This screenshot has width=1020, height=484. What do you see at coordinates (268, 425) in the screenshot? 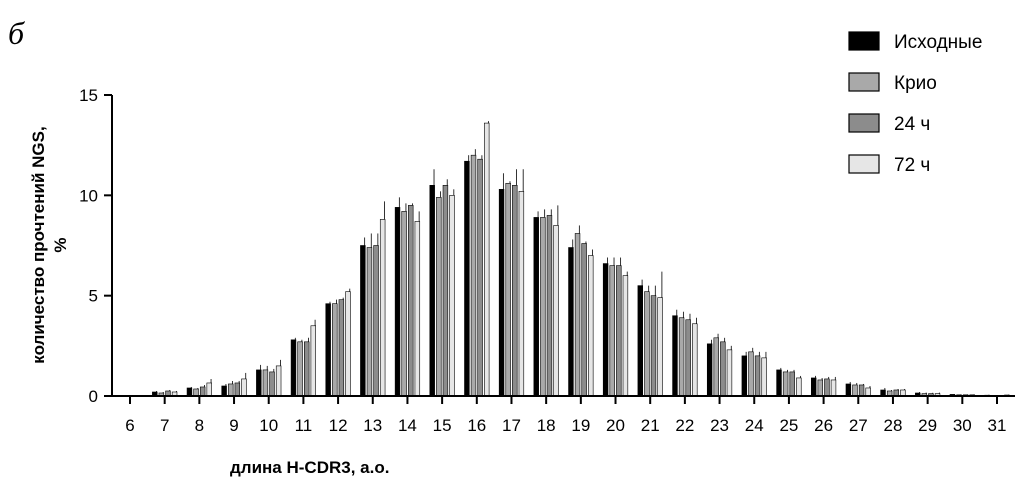
I see `x-tick-label-10: 10` at bounding box center [268, 425].